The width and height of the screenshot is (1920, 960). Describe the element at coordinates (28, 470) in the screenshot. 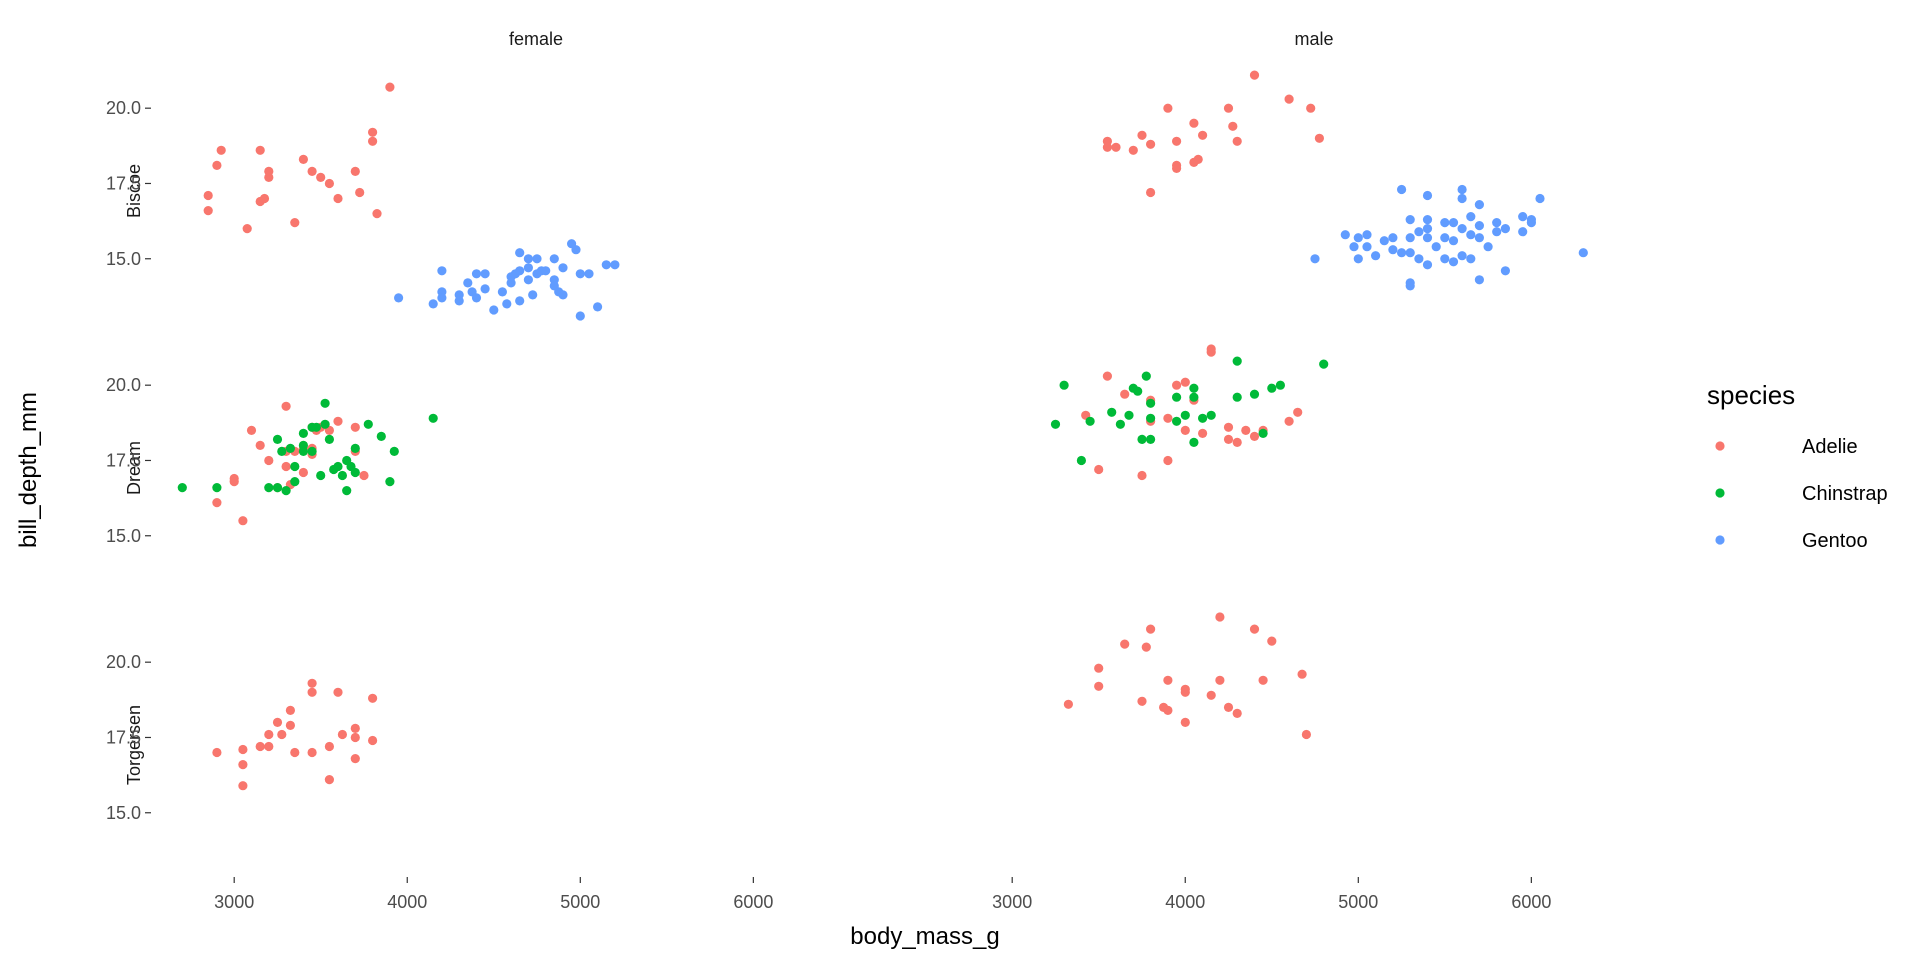

I see `y-axis-title: bill_depth_mm` at that location.